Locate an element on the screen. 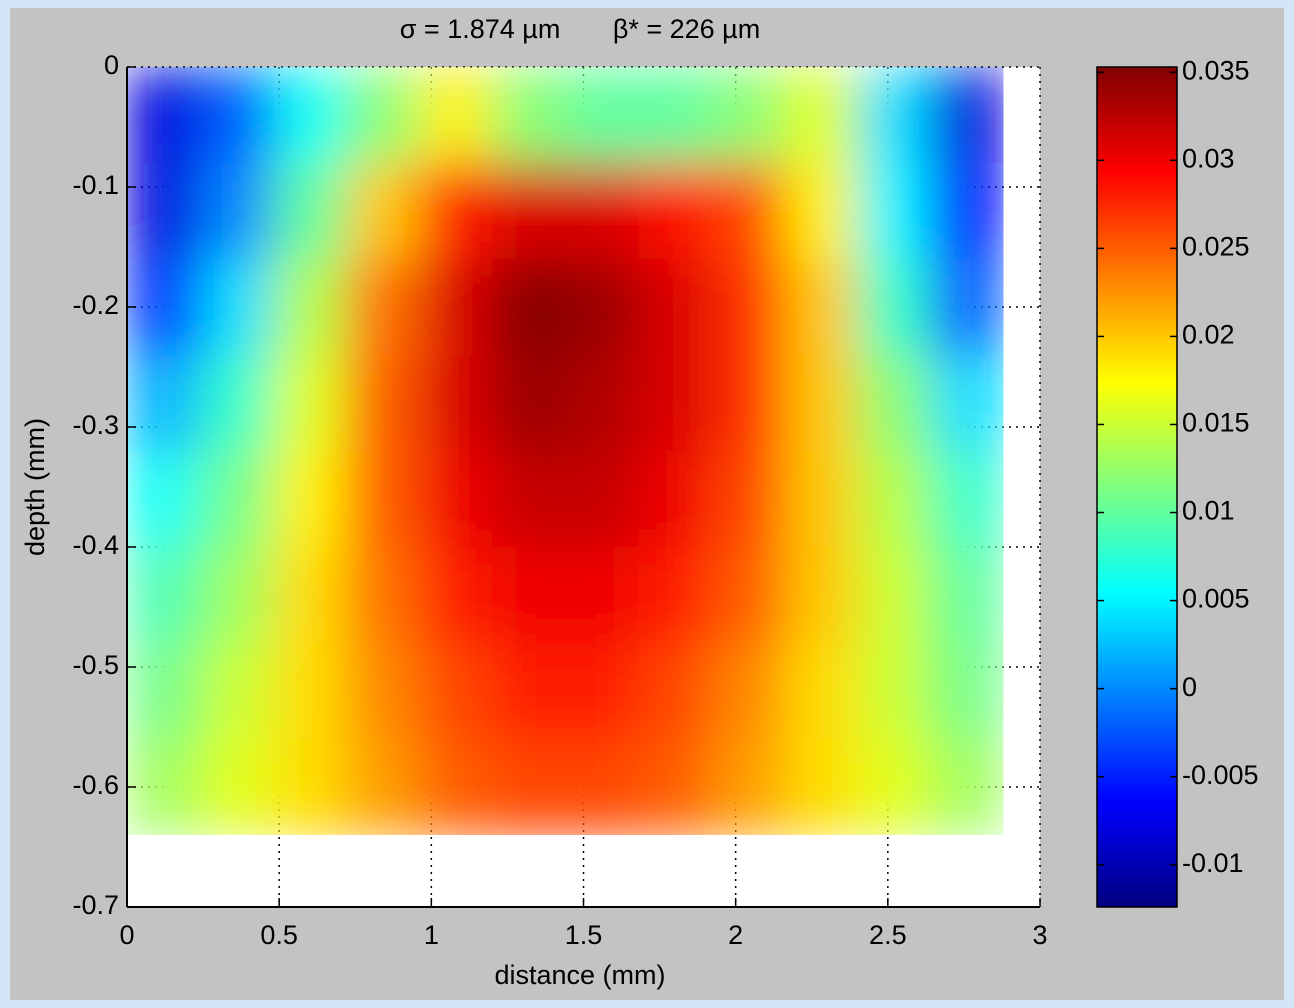 Image resolution: width=1294 pixels, height=1008 pixels. x-tick-label: 1 is located at coordinates (431, 935).